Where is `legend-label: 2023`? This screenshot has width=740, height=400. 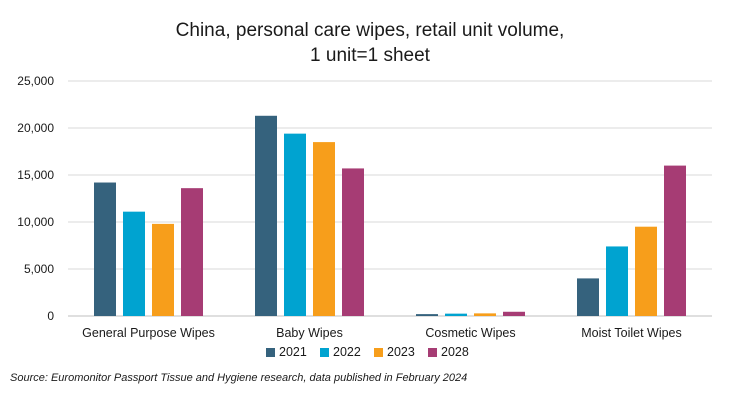
legend-label: 2023 is located at coordinates (401, 352).